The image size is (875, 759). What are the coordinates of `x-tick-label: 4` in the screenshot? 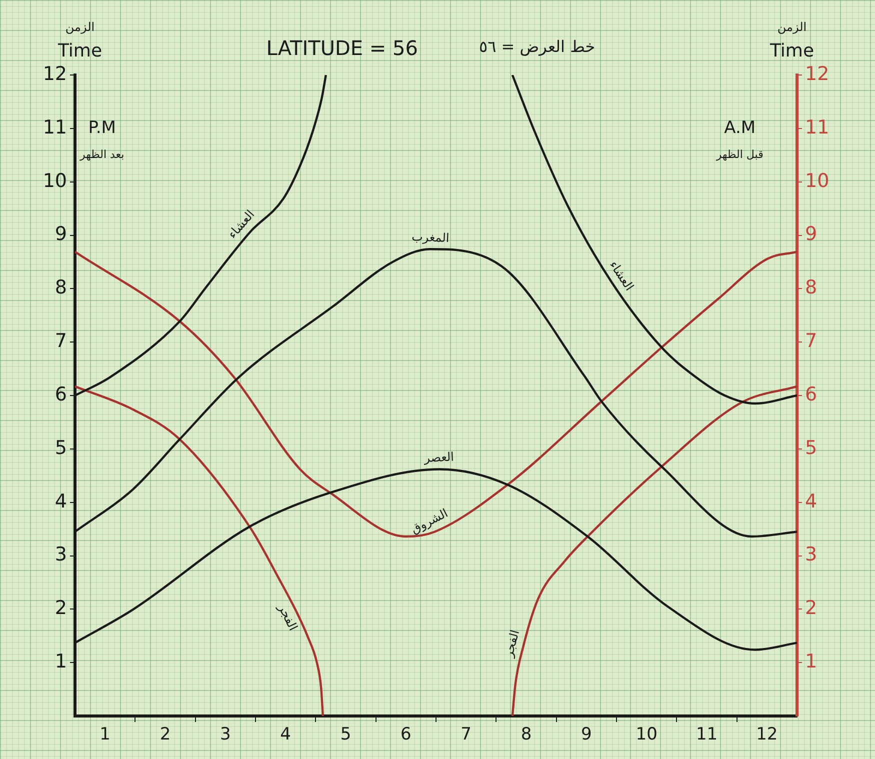 It's located at (285, 734).